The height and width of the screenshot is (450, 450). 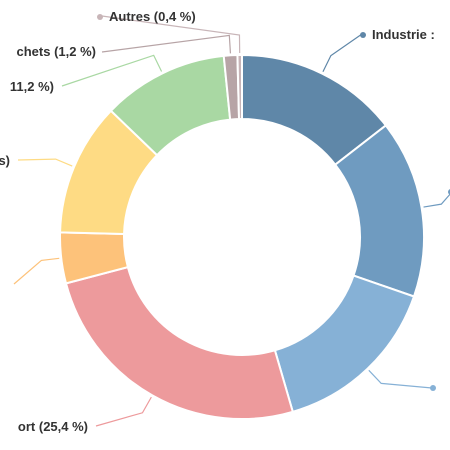 What do you see at coordinates (56, 51) in the screenshot?
I see `slice-label-7: chets (1,2 %)` at bounding box center [56, 51].